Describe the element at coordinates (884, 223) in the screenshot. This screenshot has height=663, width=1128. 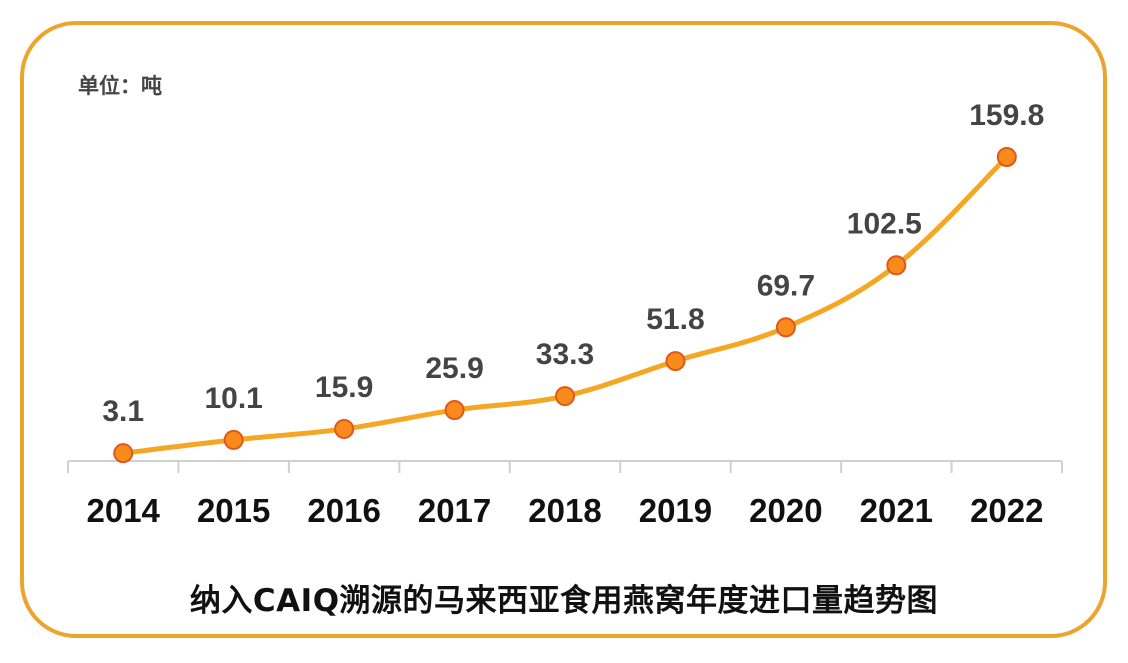
I see `data-label: 102.5` at that location.